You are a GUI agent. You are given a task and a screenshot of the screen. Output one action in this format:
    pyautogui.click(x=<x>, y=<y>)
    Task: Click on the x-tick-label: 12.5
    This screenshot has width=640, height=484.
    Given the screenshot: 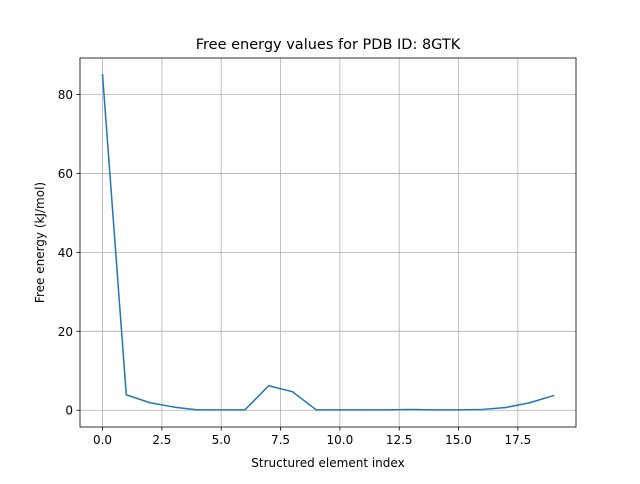 What is the action you would take?
    pyautogui.click(x=399, y=440)
    